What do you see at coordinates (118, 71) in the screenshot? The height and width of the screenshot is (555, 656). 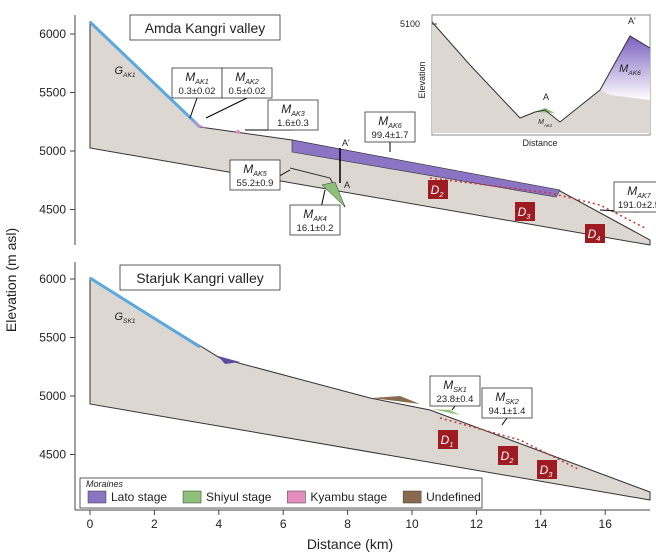 I see `glacier-label-letter: G` at bounding box center [118, 71].